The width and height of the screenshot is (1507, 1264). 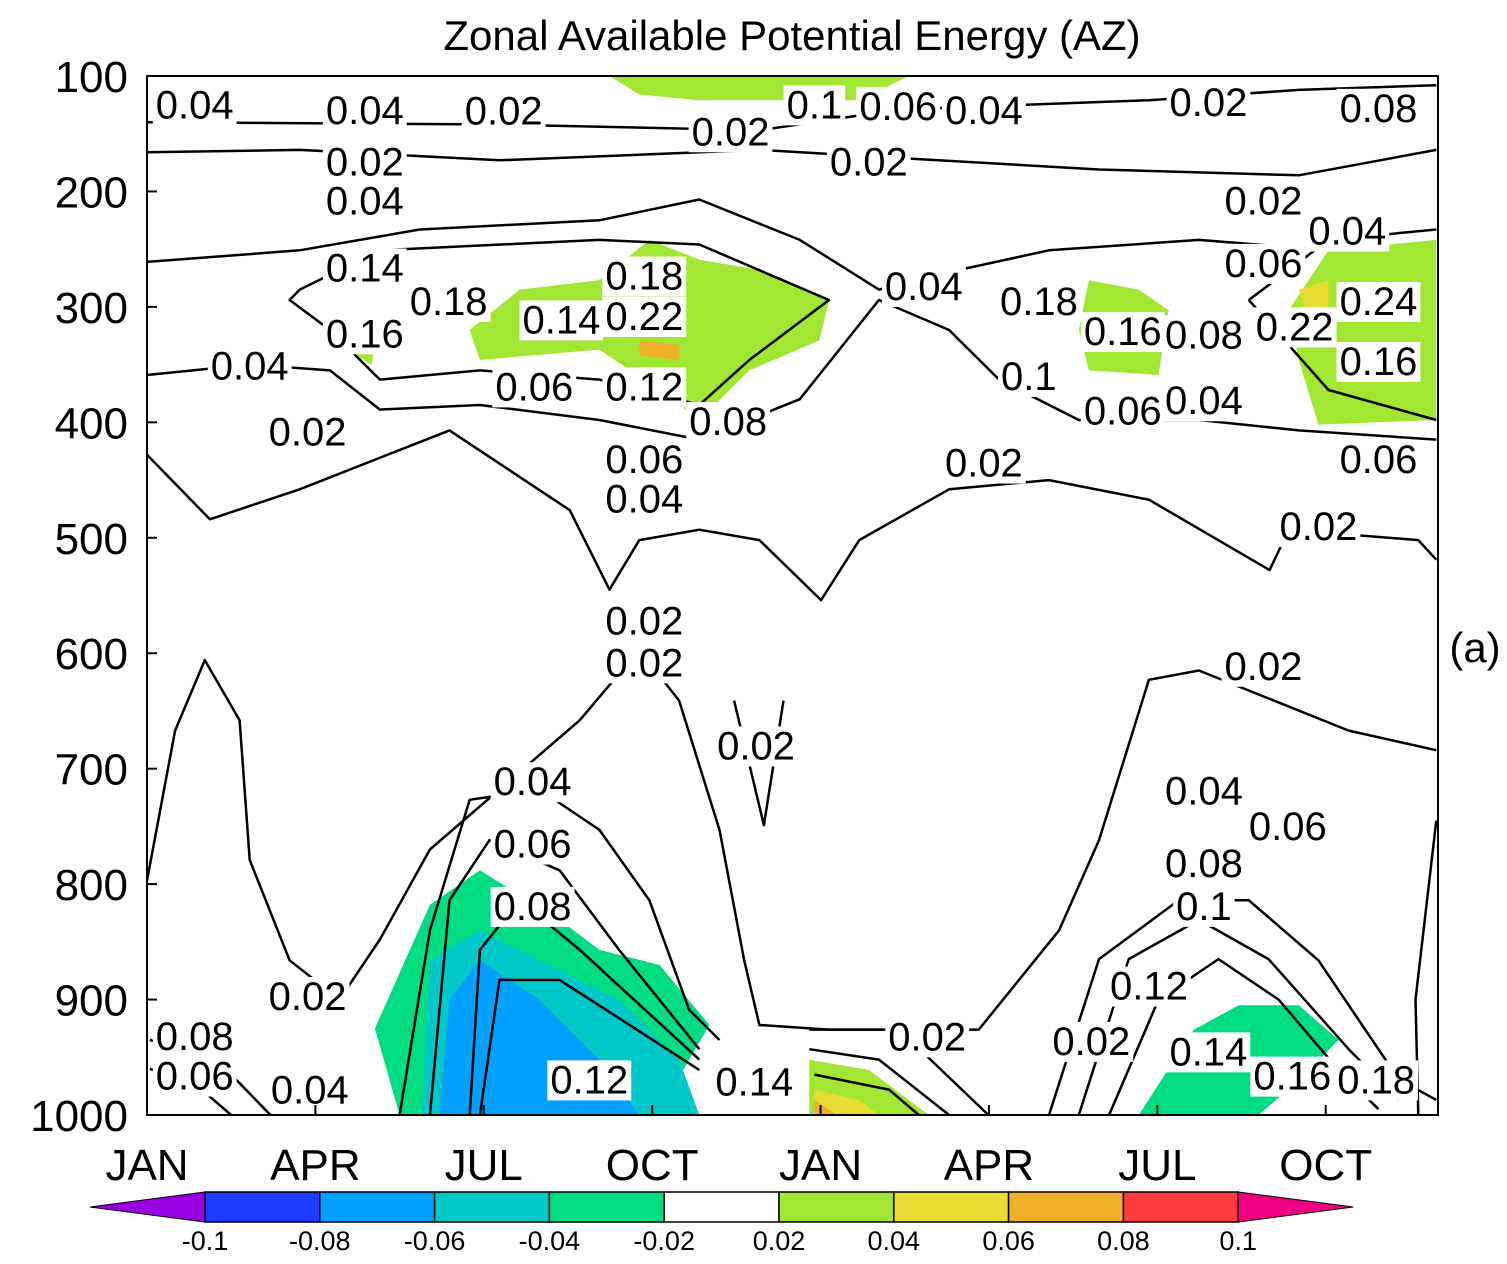 I want to click on contour-label: 0.1, so click(x=815, y=105).